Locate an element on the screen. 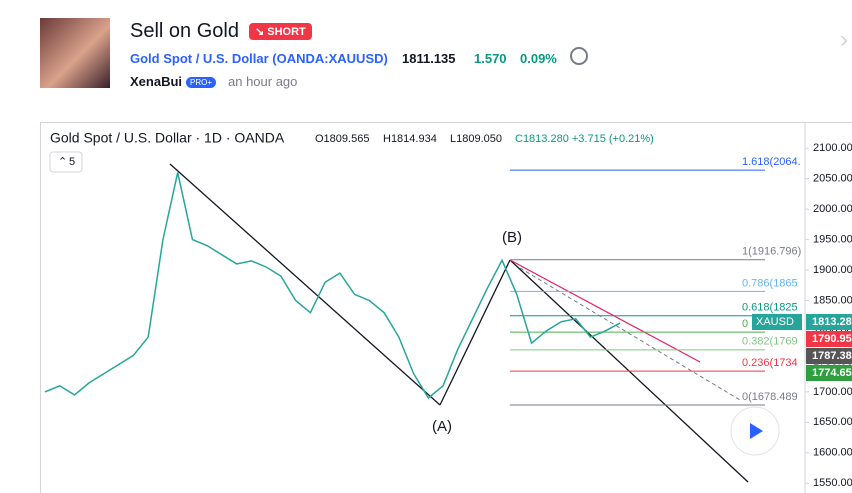 This screenshot has height=493, width=852. pro-badge: PRO+ is located at coordinates (201, 82).